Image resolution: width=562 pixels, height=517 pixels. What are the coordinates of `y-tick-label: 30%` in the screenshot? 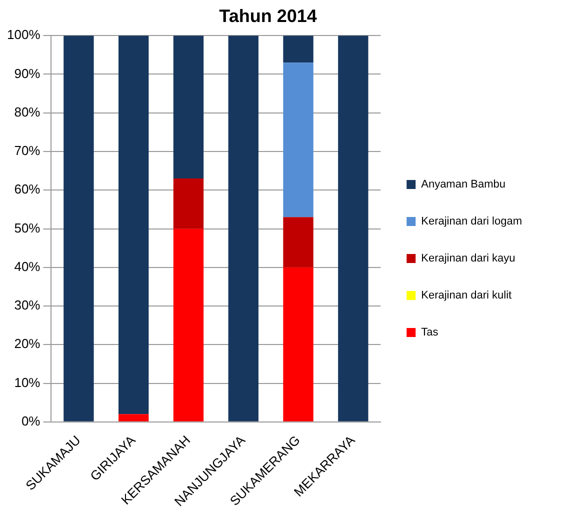 It's located at (27, 305).